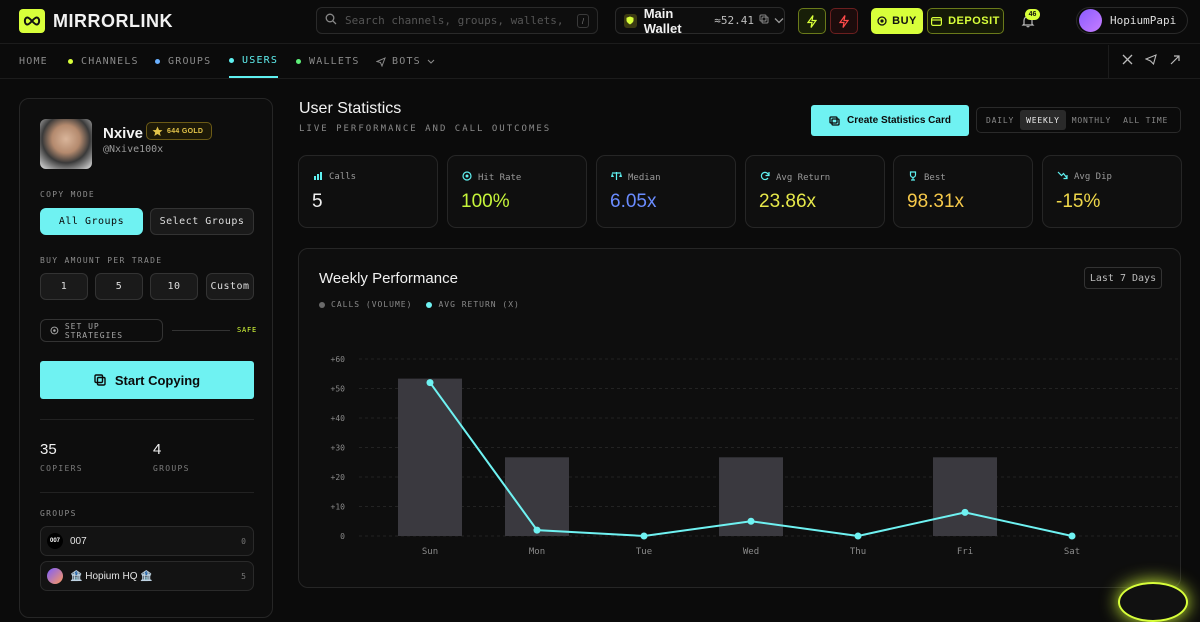  Describe the element at coordinates (113, 20) in the screenshot. I see `app-name: MIRRORLINK` at that location.